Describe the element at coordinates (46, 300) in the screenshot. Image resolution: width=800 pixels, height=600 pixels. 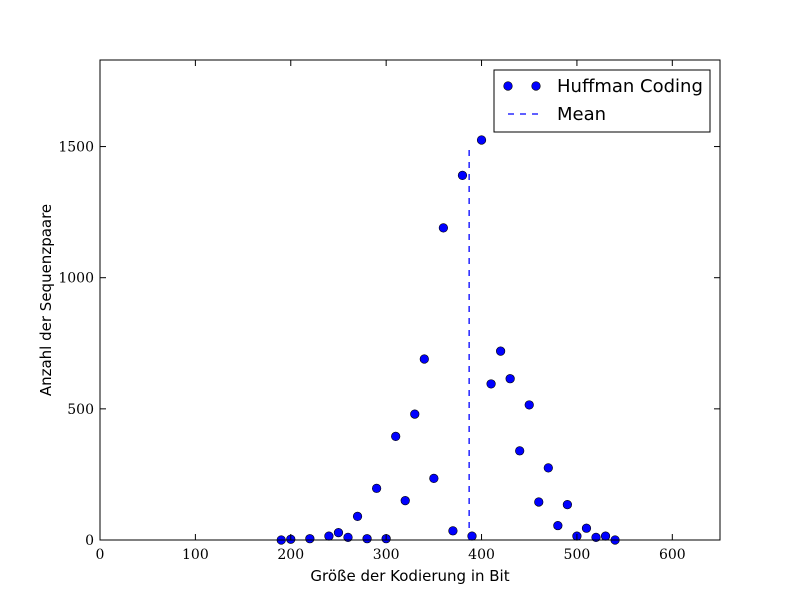
I see `y-axis-label: Anzahl der Sequenzpaare` at that location.